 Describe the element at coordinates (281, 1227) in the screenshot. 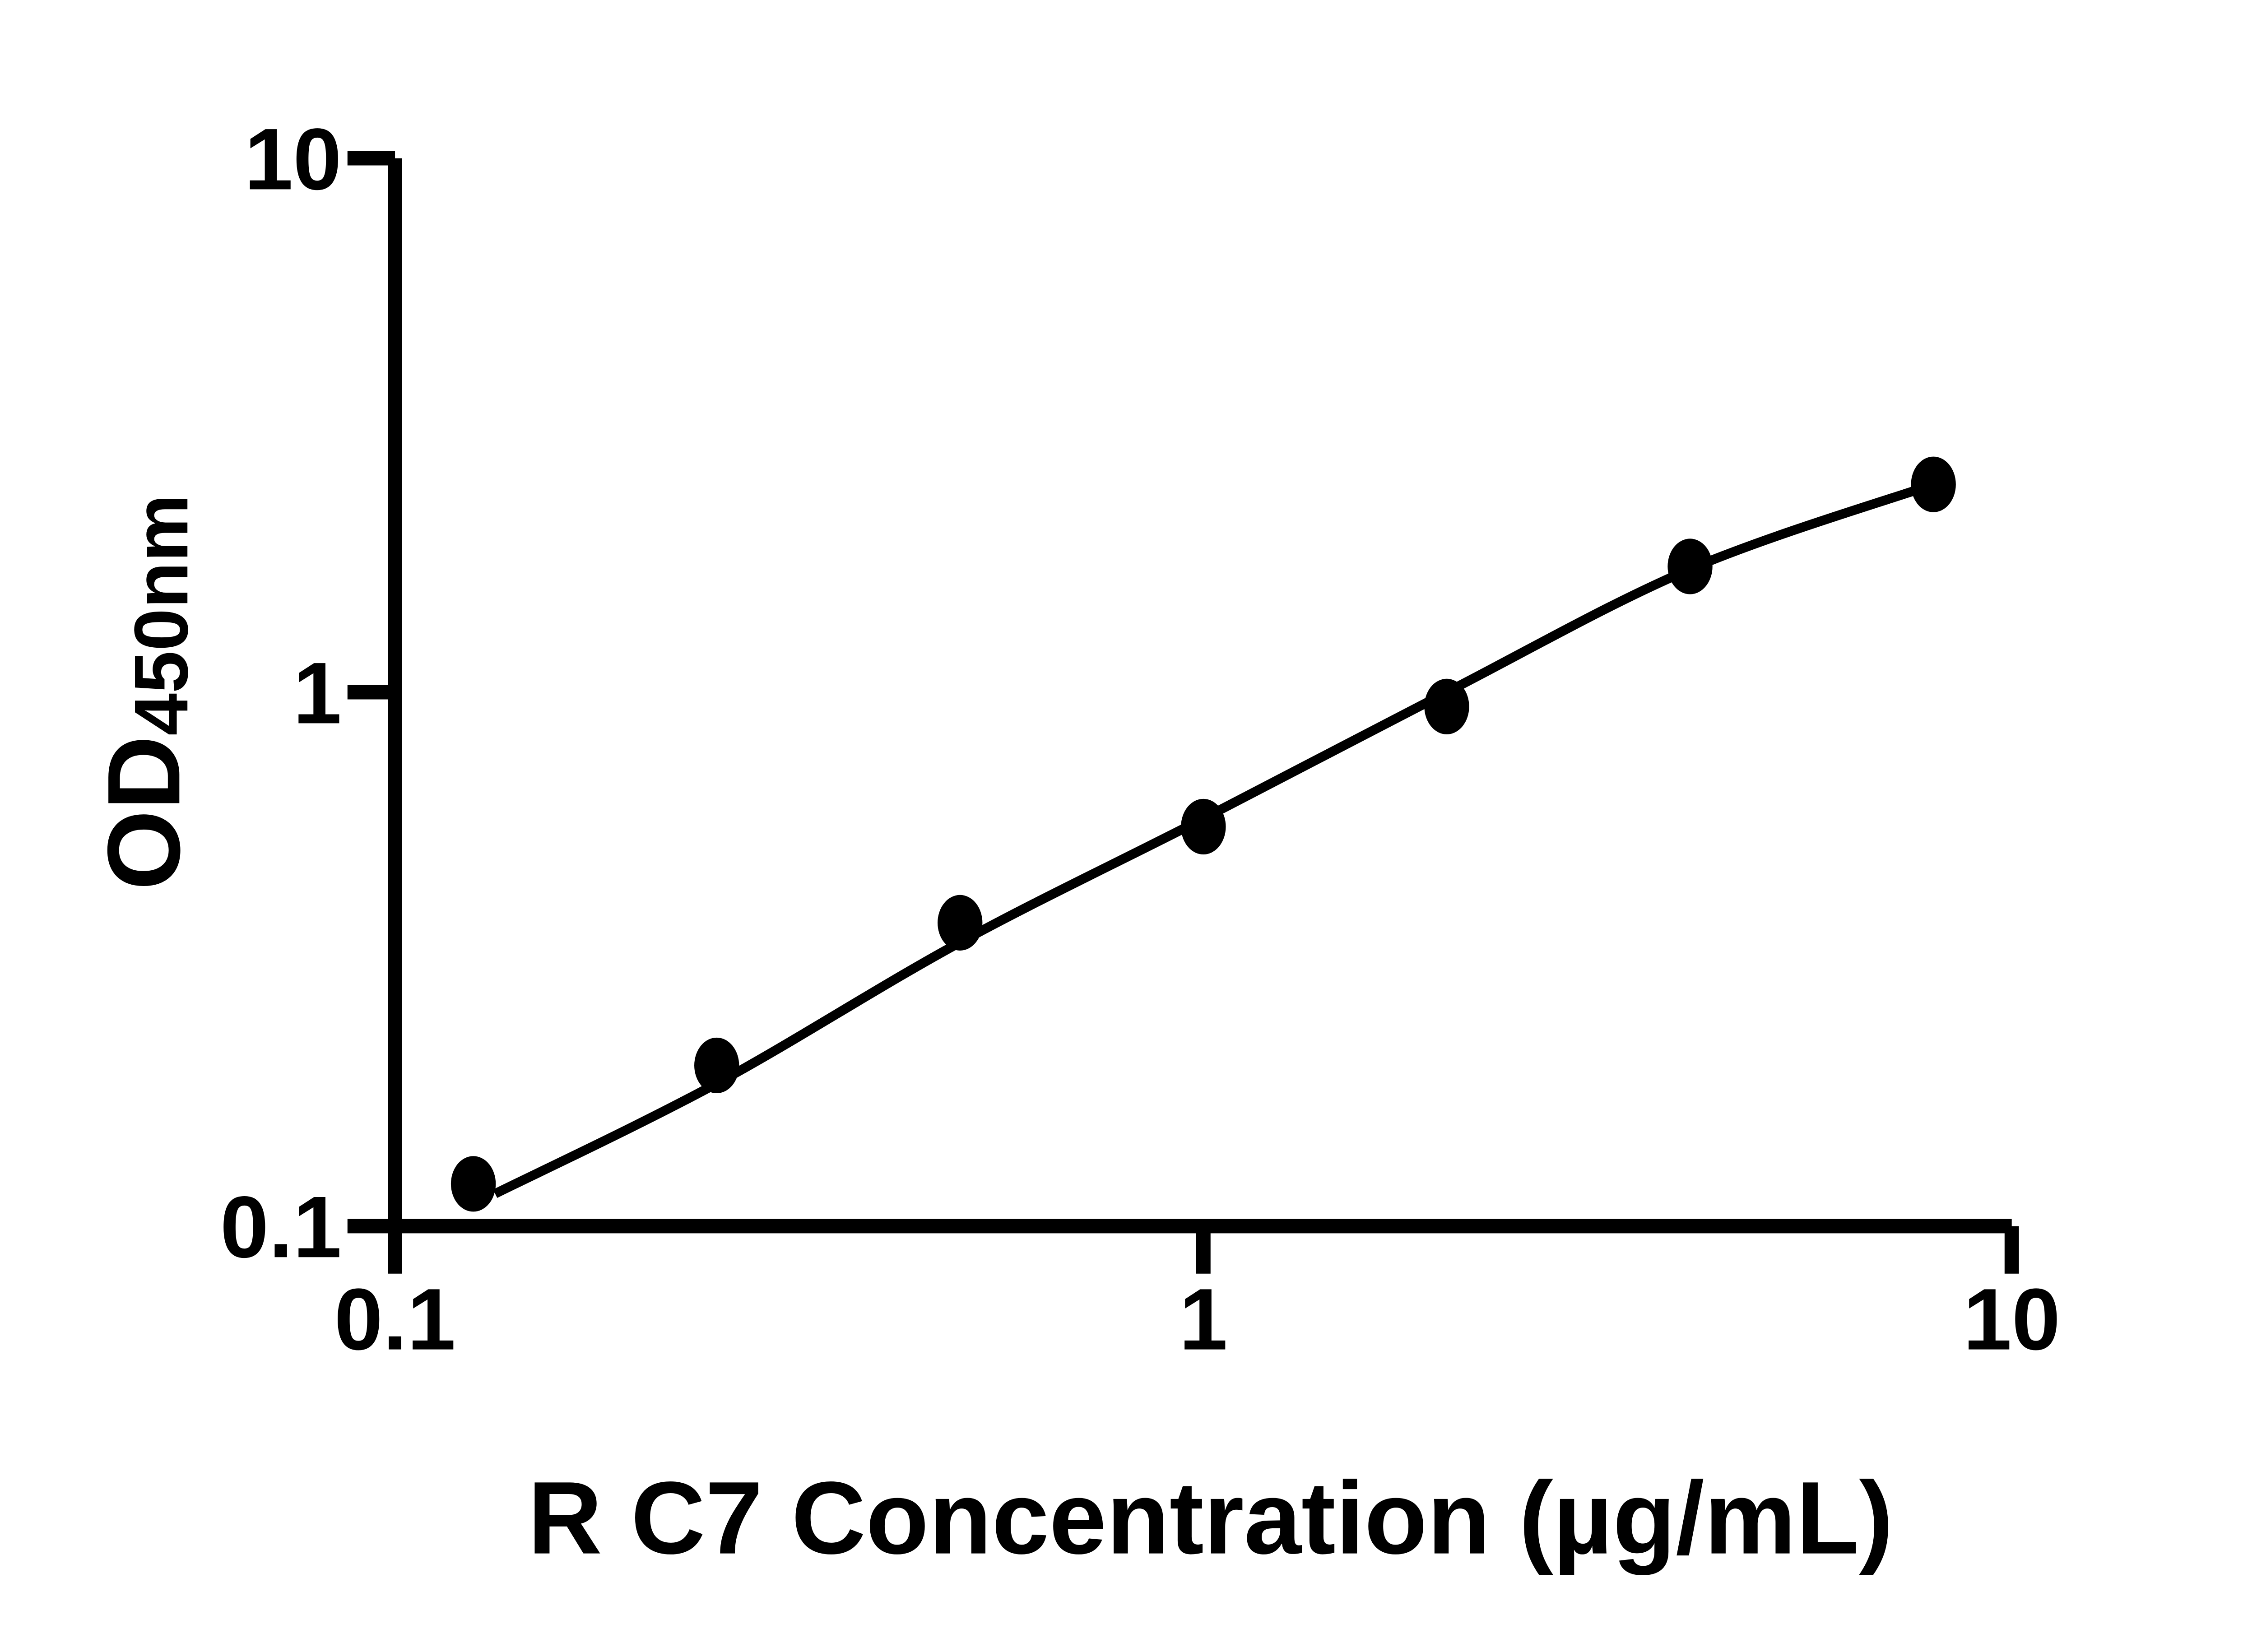

I see `y-tick-label-0.1: 0.1` at that location.